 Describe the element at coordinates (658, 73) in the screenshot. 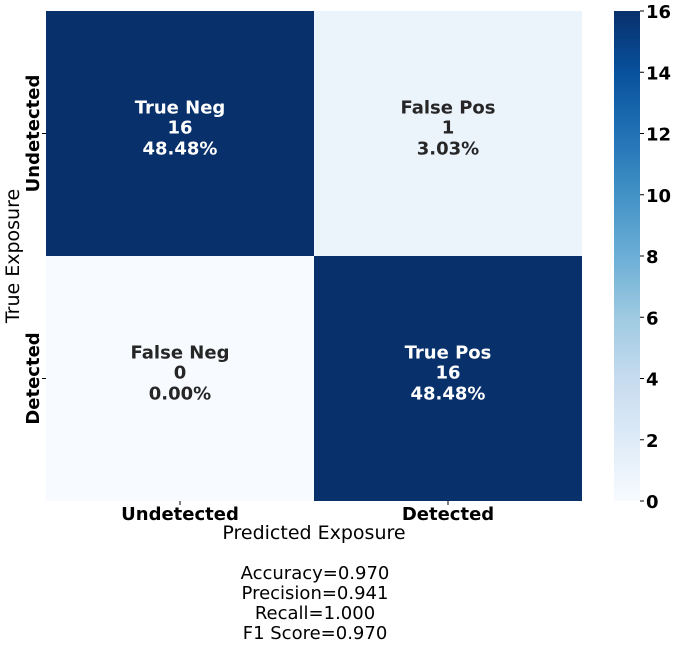

I see `colorbar-tick-label: 14` at that location.